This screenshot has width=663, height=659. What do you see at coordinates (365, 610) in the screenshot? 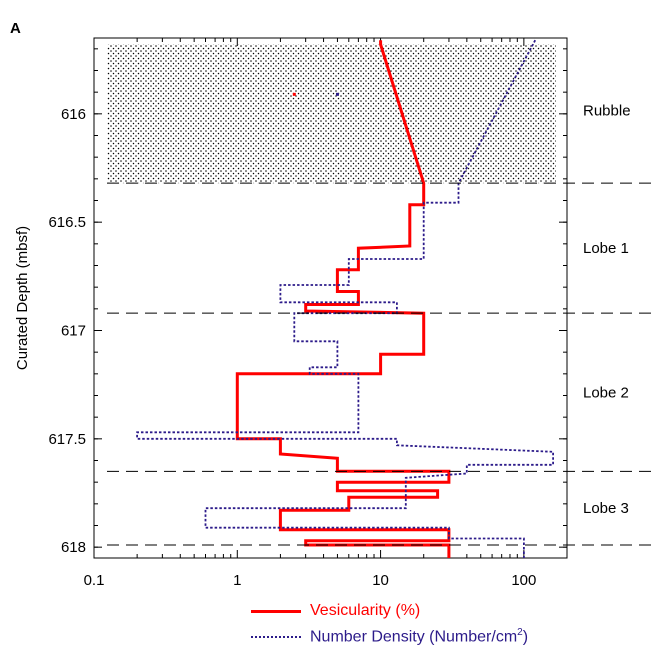
I see `legend-label-vesicularity: Vesicularity (%)` at bounding box center [365, 610].